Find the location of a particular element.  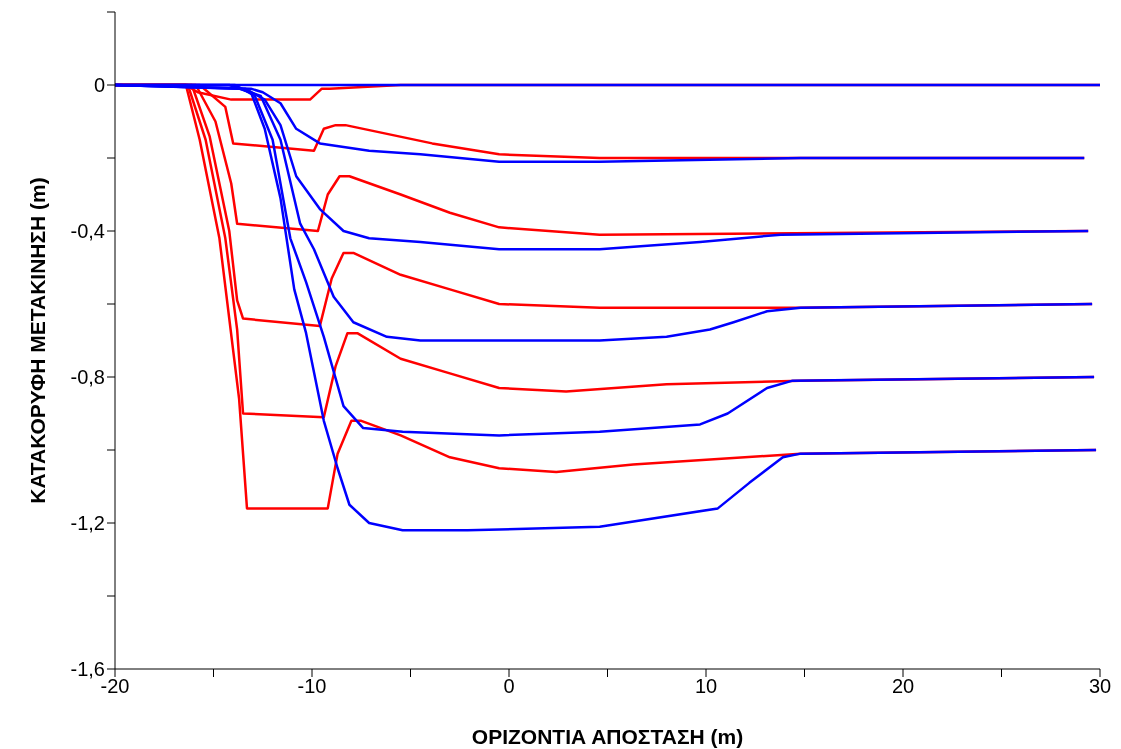

x-tick-label: 30 is located at coordinates (1100, 686).